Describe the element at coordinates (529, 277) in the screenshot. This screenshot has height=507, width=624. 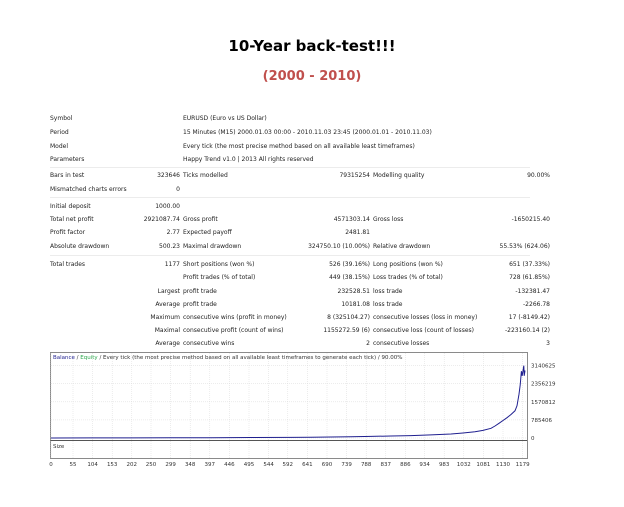
I see `loss-trades-value: 728 (61.85%)` at that location.